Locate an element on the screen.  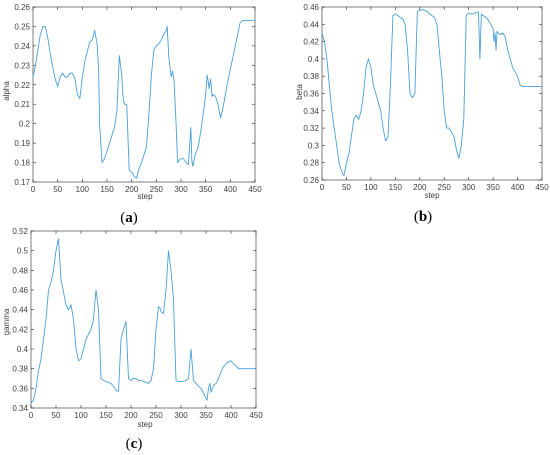
ylabel-beta: beta is located at coordinates (299, 92).